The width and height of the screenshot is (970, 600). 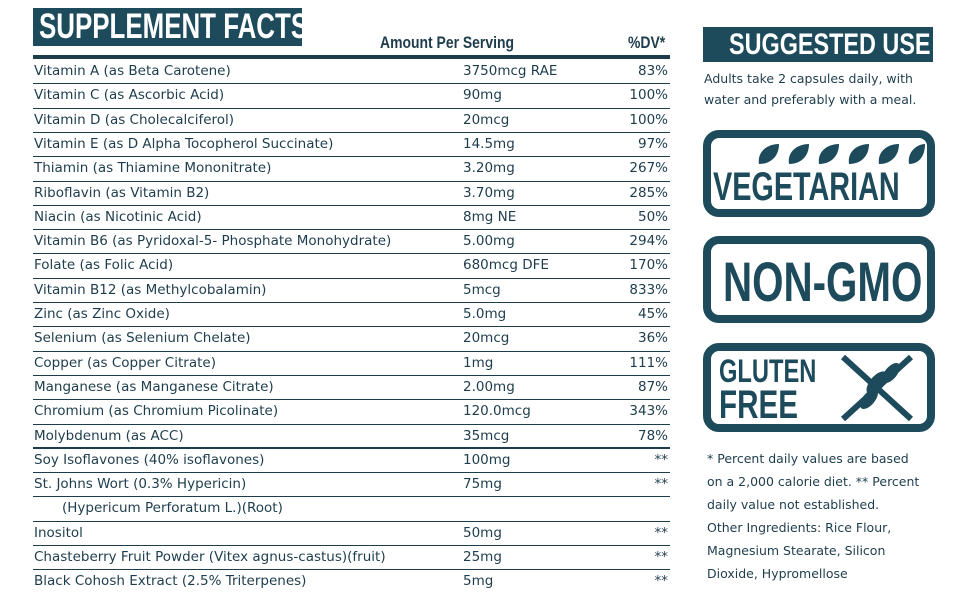 I want to click on daily-value: 83%, so click(x=652, y=71).